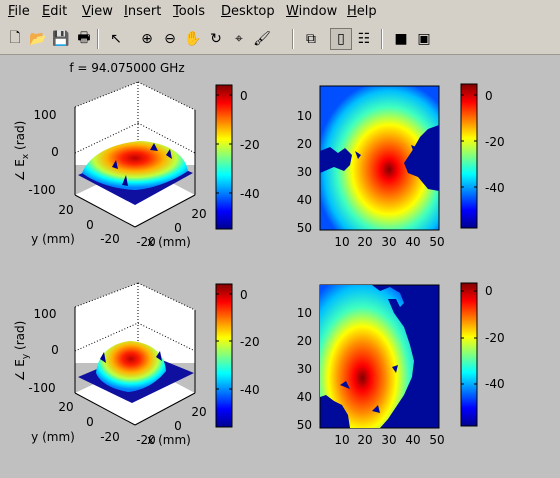  Describe the element at coordinates (38, 39) in the screenshot. I see `open-folder-icon: 📂` at that location.